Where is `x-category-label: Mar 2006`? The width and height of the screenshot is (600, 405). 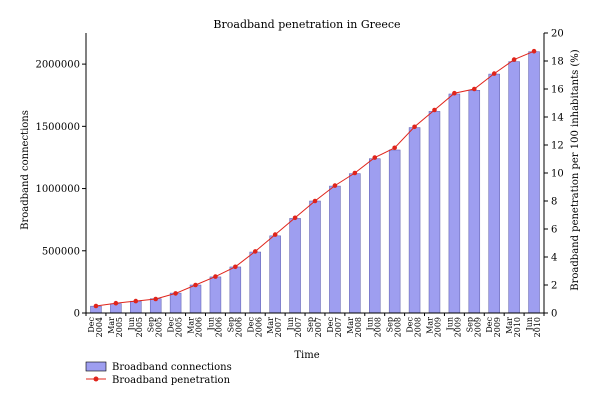
x-category-label: Mar 2006 is located at coordinates (195, 327).